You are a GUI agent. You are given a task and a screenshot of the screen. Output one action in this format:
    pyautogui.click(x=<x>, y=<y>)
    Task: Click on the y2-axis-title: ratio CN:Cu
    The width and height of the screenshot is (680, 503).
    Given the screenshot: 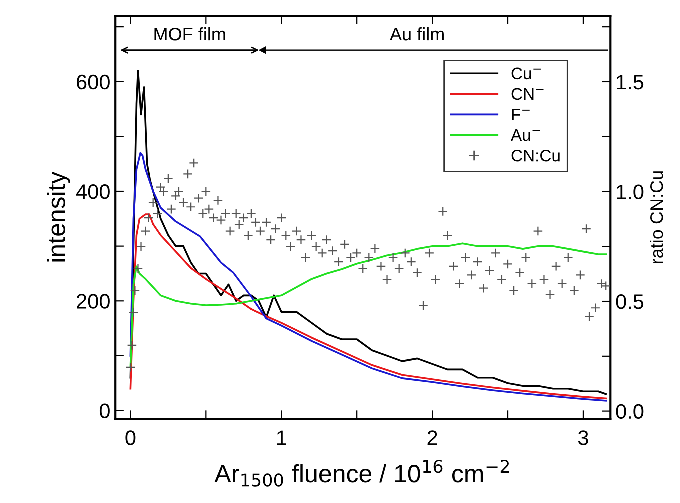 What is the action you would take?
    pyautogui.click(x=657, y=218)
    